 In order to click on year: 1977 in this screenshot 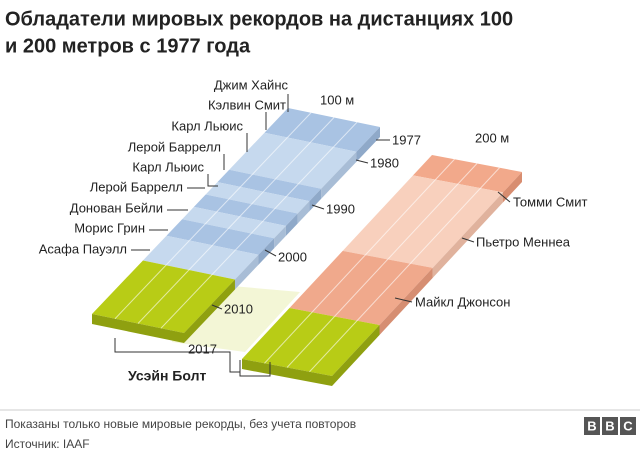, I will do `click(406, 139)`.